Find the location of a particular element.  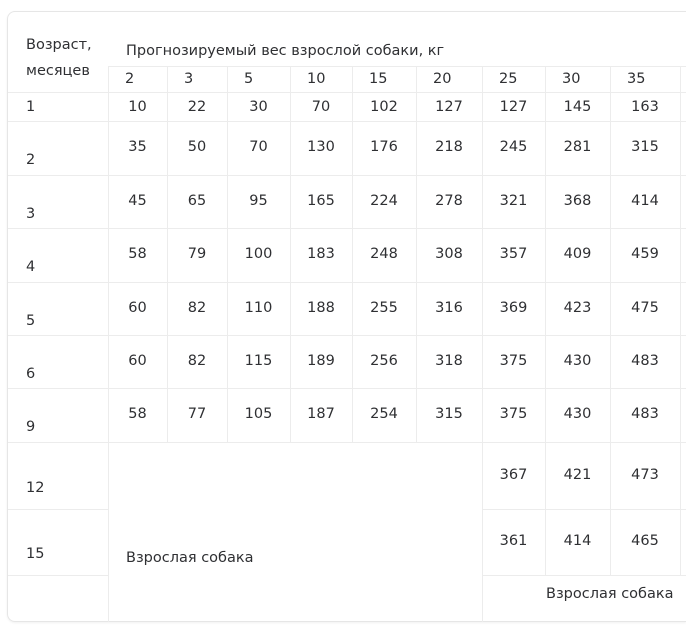

table-cell: 318 is located at coordinates (449, 360).